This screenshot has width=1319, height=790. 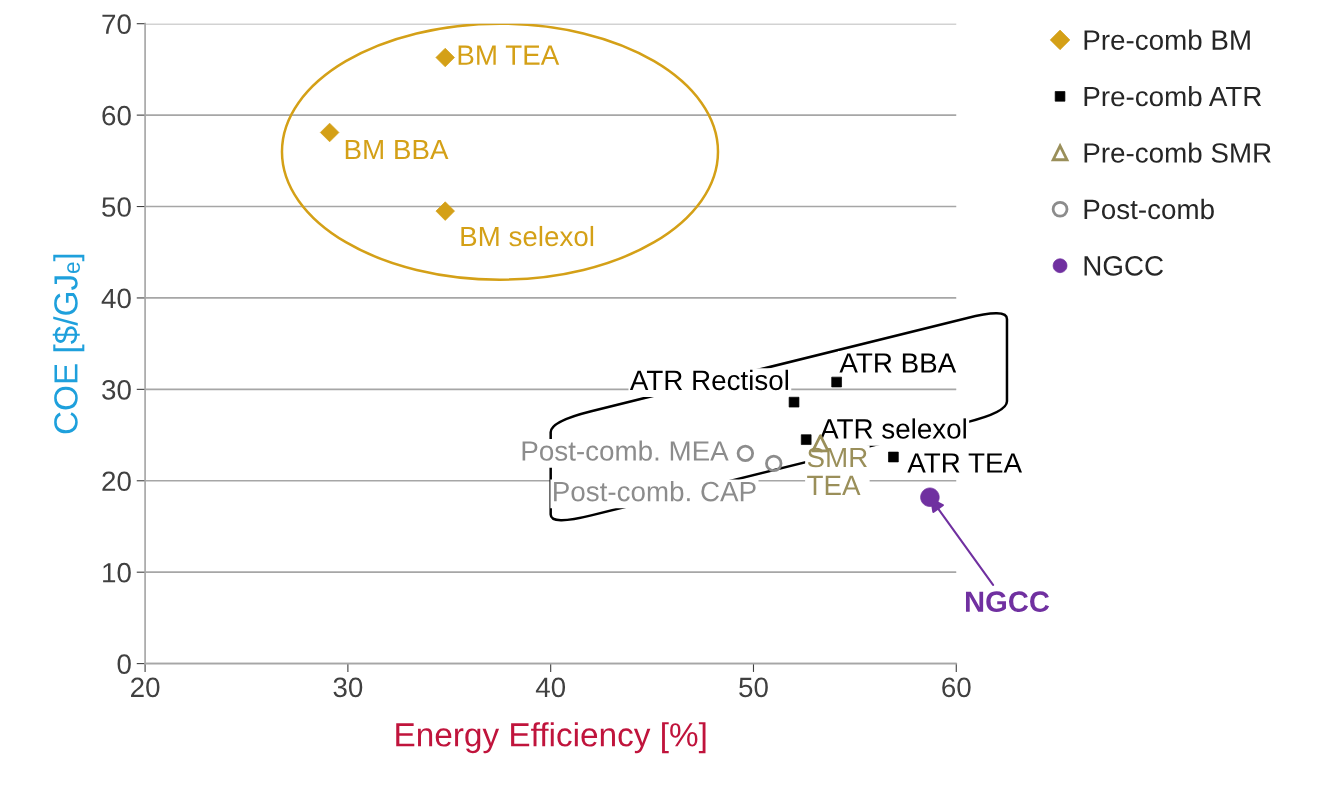 What do you see at coordinates (116, 24) in the screenshot?
I see `y-tick-label: 70` at bounding box center [116, 24].